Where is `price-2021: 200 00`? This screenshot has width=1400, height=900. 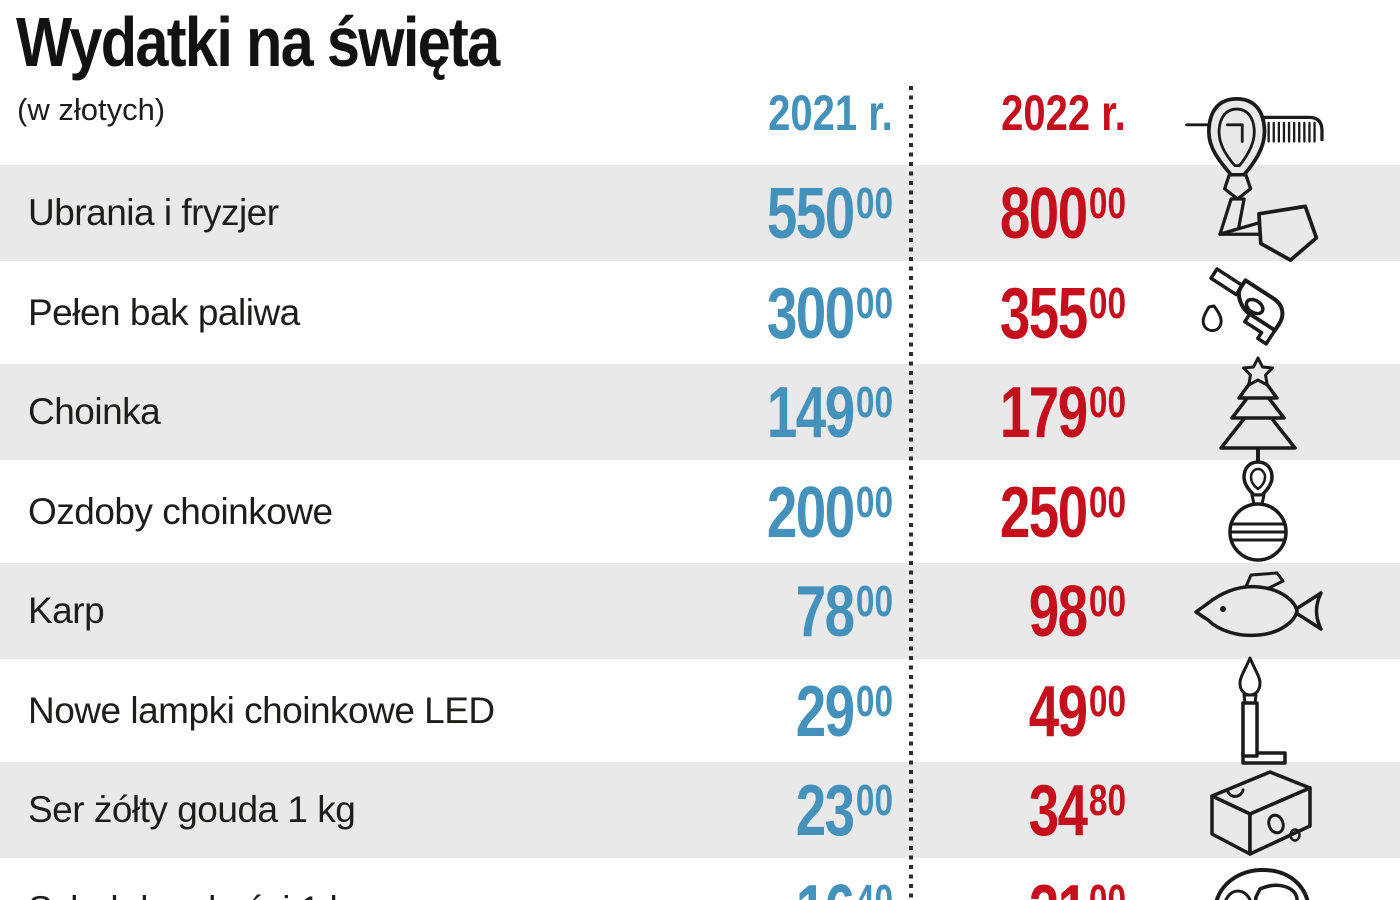 price-2021: 200 00 is located at coordinates (830, 518).